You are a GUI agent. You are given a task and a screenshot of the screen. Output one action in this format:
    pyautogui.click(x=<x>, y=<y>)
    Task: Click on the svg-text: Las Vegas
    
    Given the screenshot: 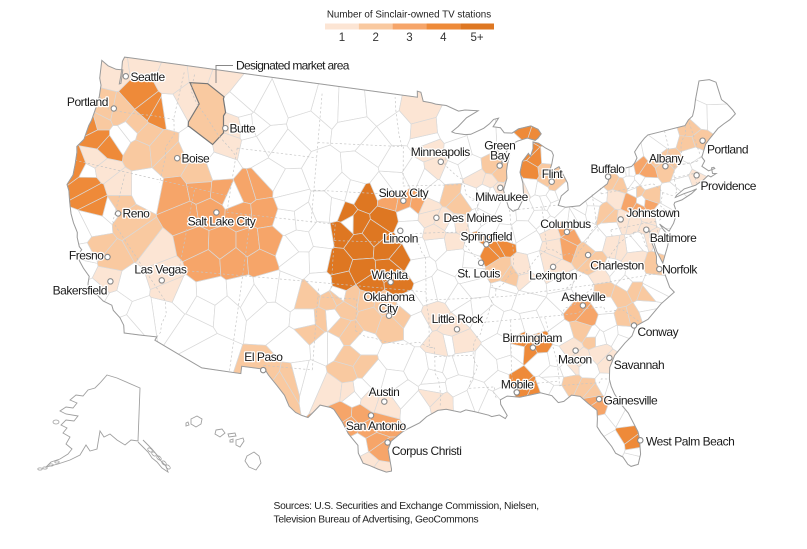 What is the action you would take?
    pyautogui.click(x=160, y=270)
    